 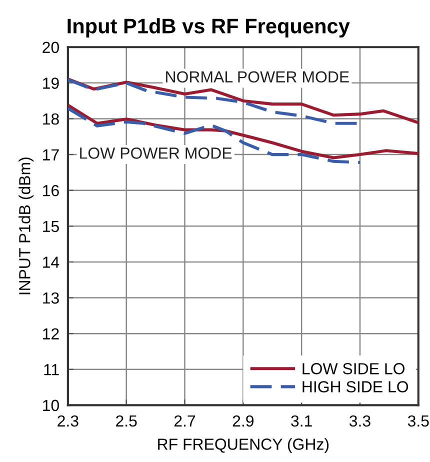 I want to click on y-tick-label: 12, so click(x=51, y=334).